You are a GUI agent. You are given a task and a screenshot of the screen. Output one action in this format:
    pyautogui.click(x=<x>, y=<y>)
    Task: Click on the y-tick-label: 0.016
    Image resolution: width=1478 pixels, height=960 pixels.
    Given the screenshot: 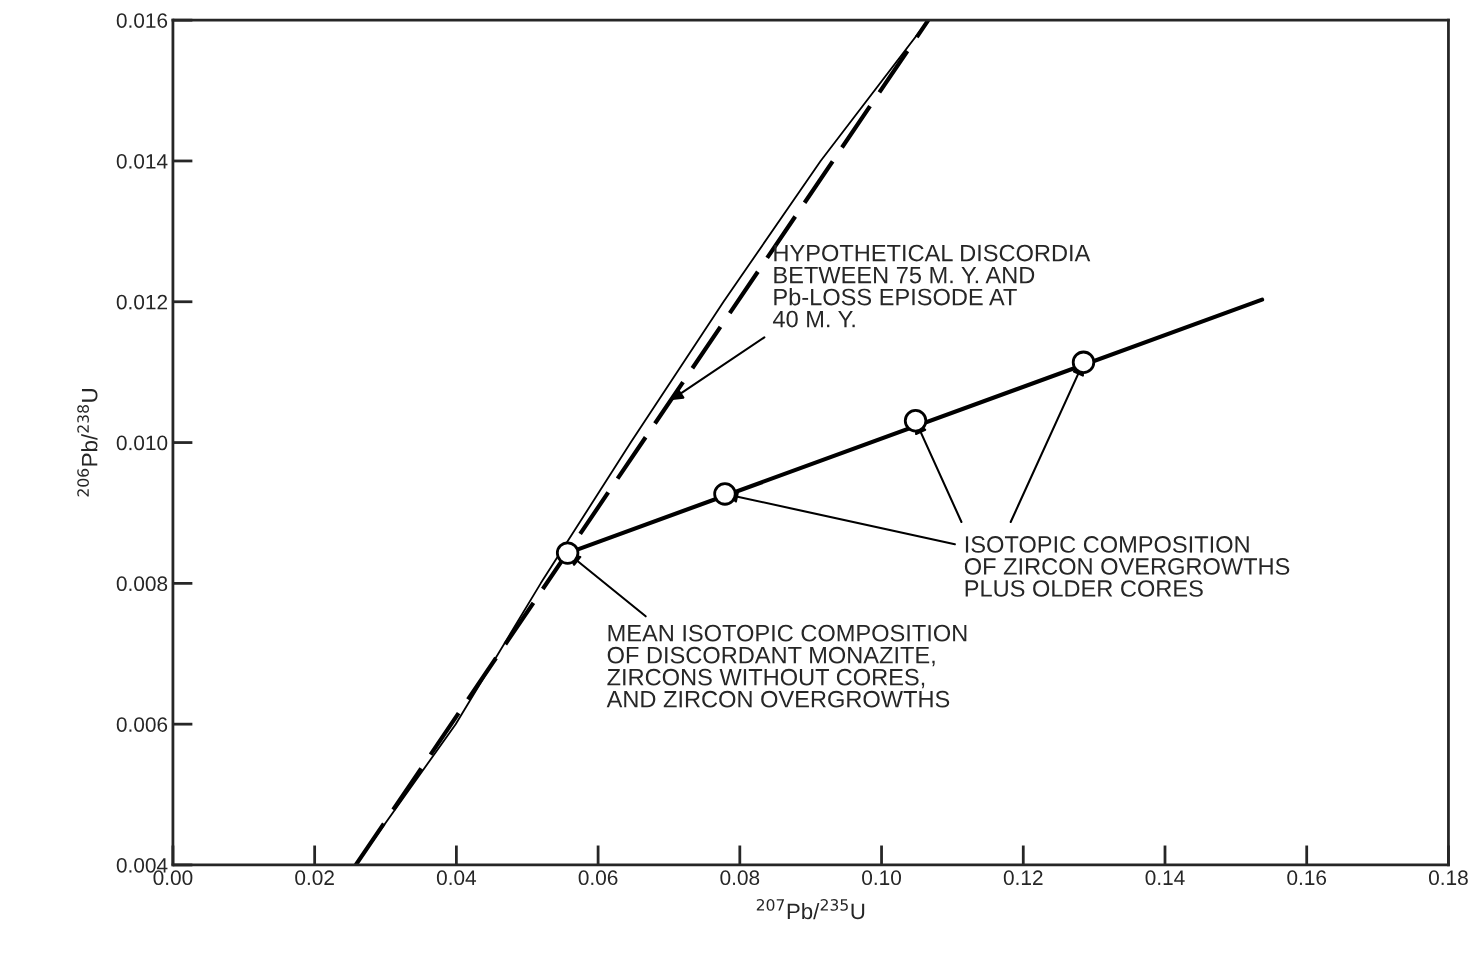 What is the action you would take?
    pyautogui.click(x=142, y=20)
    